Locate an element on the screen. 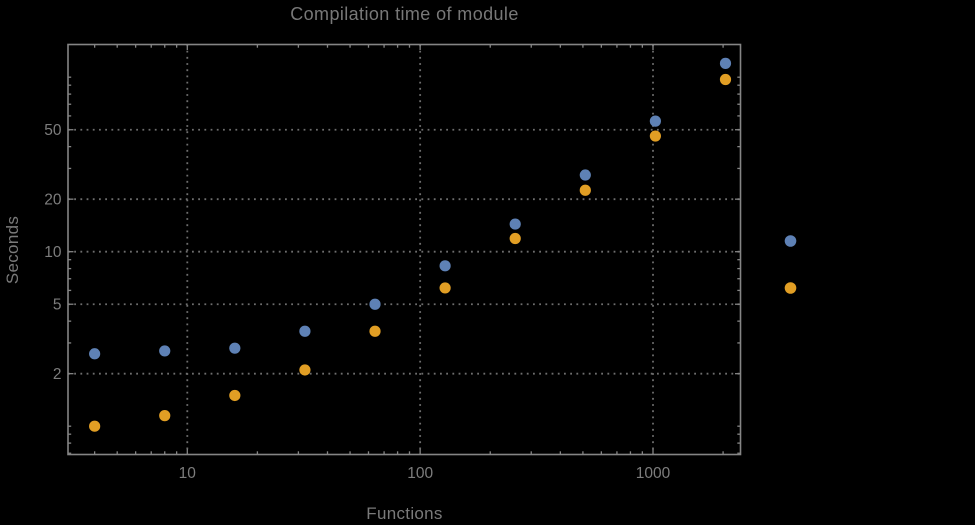 This screenshot has width=975, height=525. data-point-series-orange-x16 is located at coordinates (235, 395).